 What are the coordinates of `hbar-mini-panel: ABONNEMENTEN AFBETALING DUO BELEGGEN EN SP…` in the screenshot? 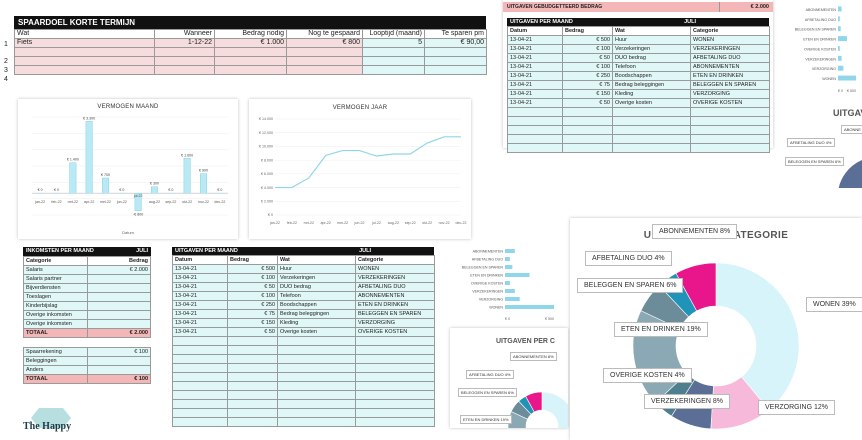 It's located at (502, 283).